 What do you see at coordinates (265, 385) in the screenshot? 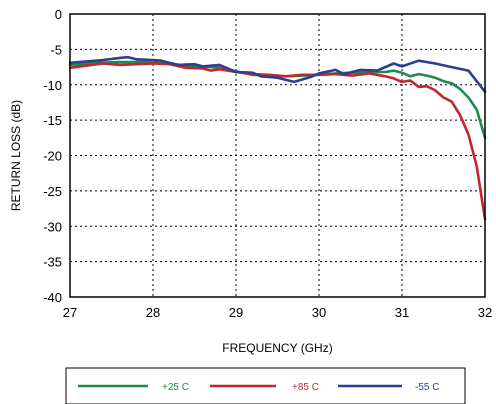
I see `legend: +25 C +85 C -55 C` at bounding box center [265, 385].